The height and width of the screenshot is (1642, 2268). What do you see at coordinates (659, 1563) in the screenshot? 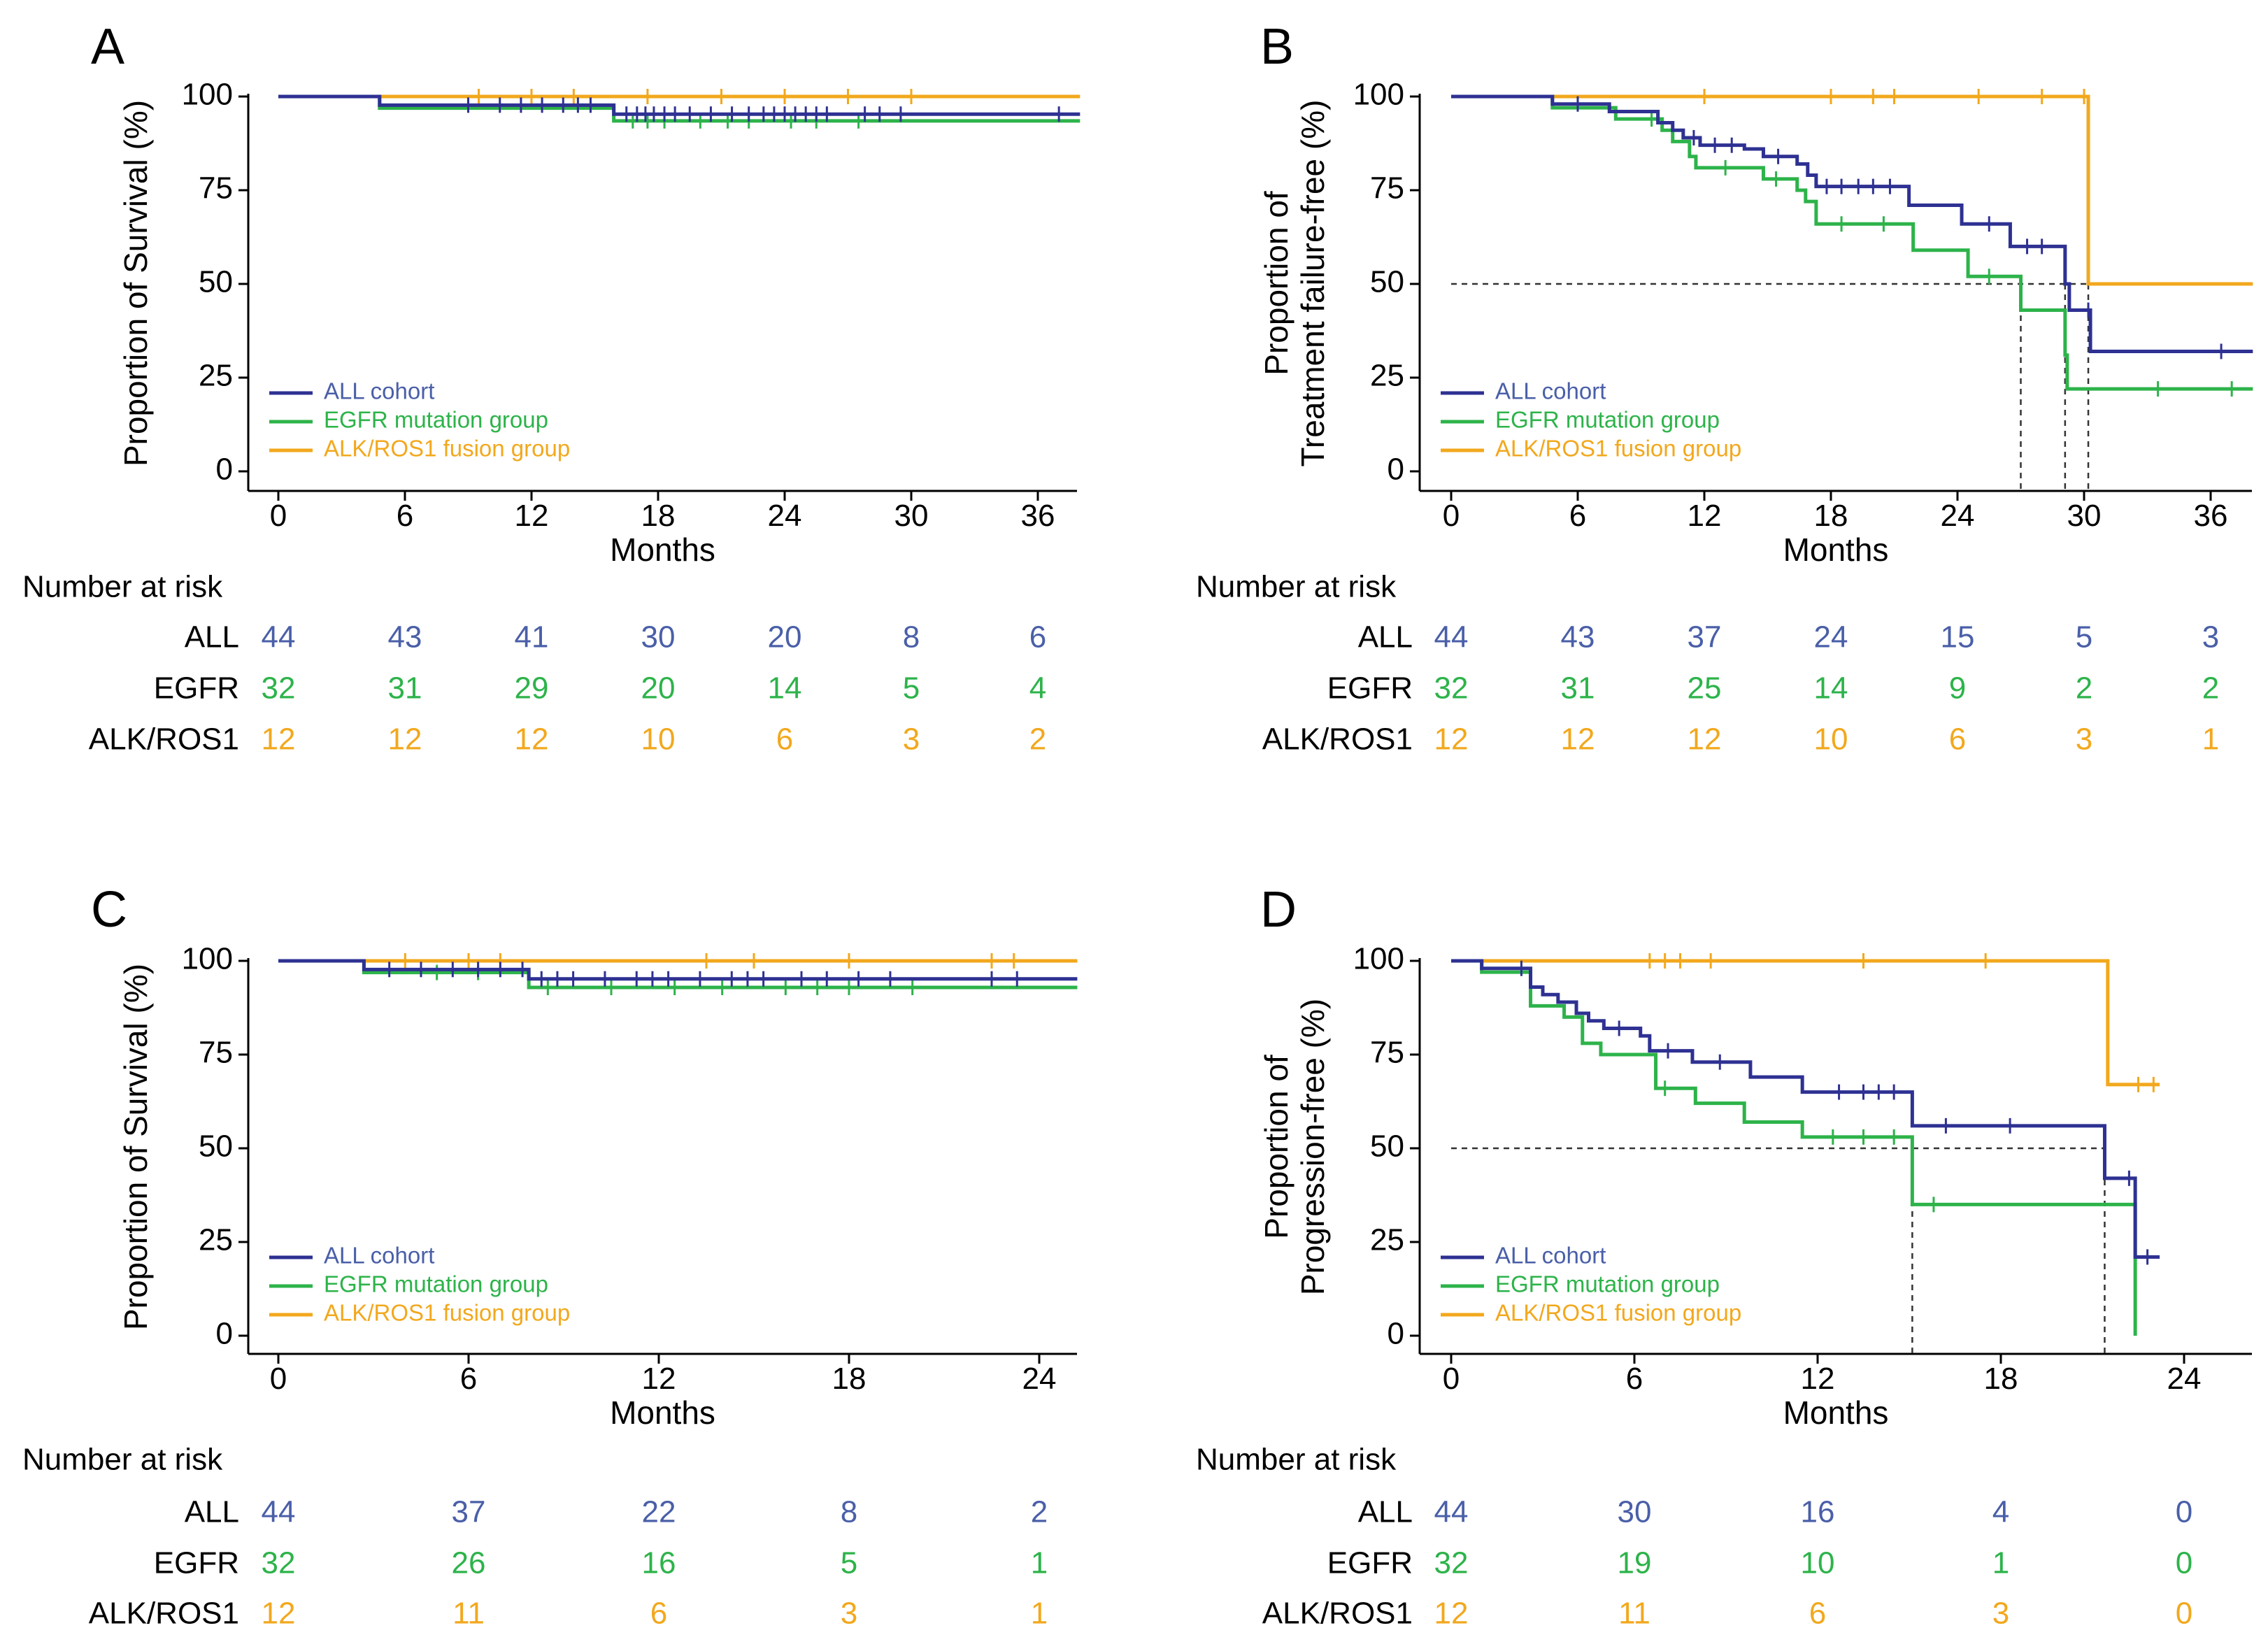
I see `risk-count: 16` at bounding box center [659, 1563].